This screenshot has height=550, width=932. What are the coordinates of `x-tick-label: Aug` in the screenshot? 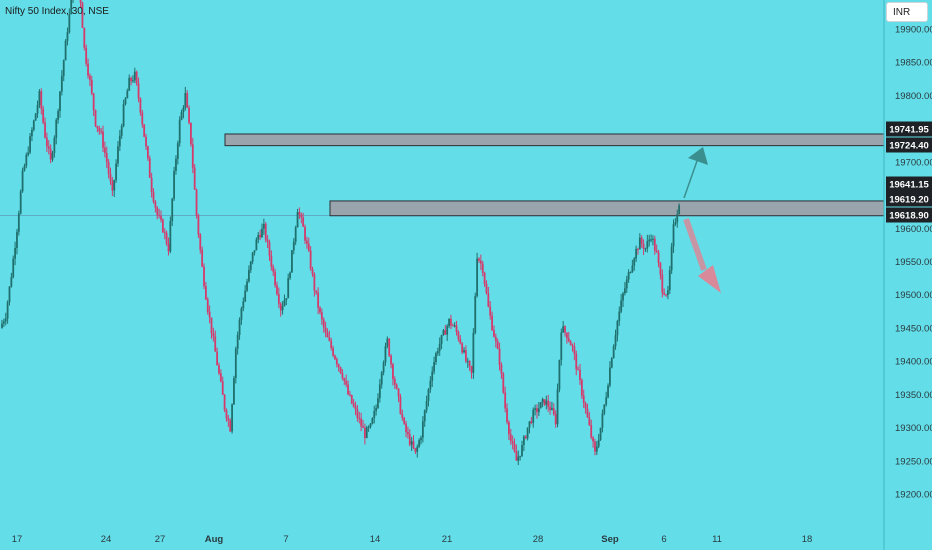 It's located at (214, 539).